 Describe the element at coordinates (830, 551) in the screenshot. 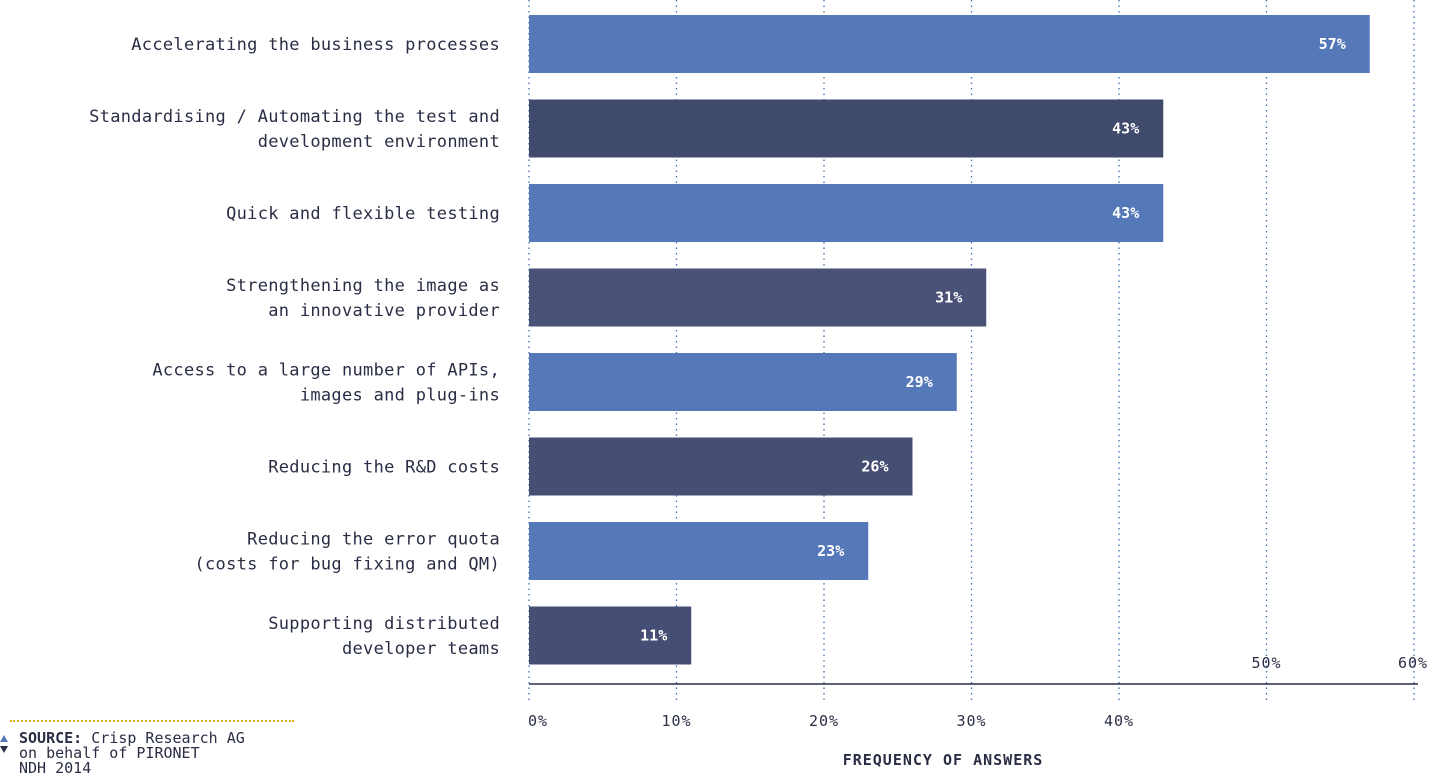

I see `bar-value-label-6: 23%` at that location.